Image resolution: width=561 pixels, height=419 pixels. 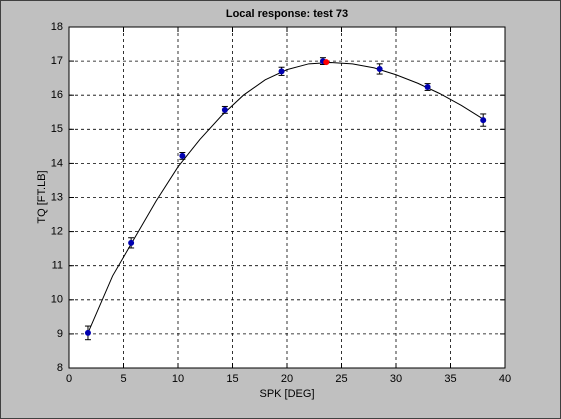 I want to click on chart-title: Local response: test 73, so click(x=287, y=14).